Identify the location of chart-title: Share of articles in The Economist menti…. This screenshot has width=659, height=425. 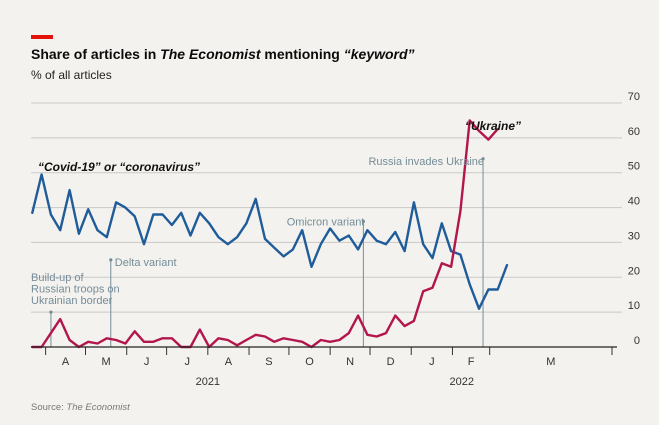
(223, 54).